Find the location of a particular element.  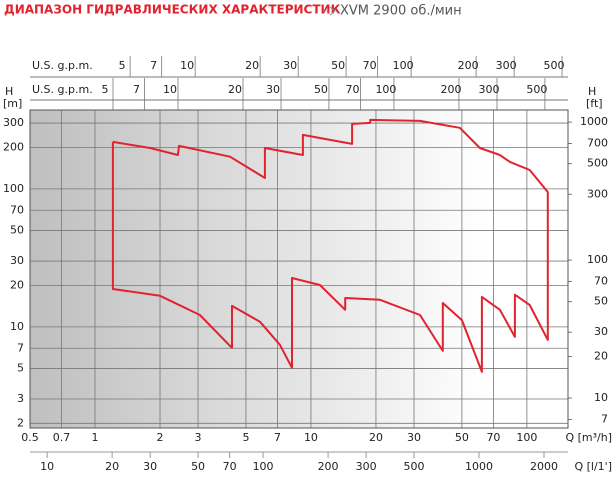

x-tick-label: 30 is located at coordinates (414, 437).